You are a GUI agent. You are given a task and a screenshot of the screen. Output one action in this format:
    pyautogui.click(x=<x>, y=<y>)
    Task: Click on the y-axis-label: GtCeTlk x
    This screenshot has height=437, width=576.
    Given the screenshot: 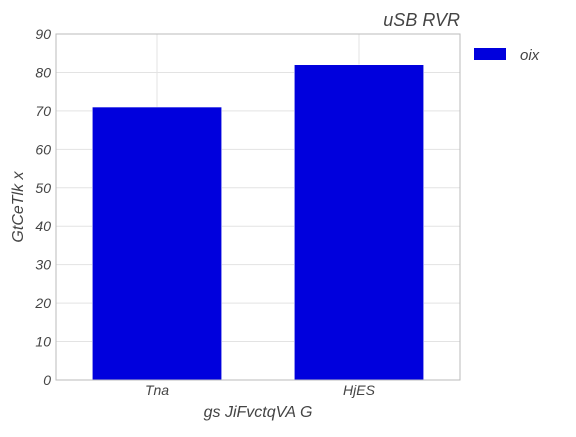 What is the action you would take?
    pyautogui.click(x=18, y=206)
    